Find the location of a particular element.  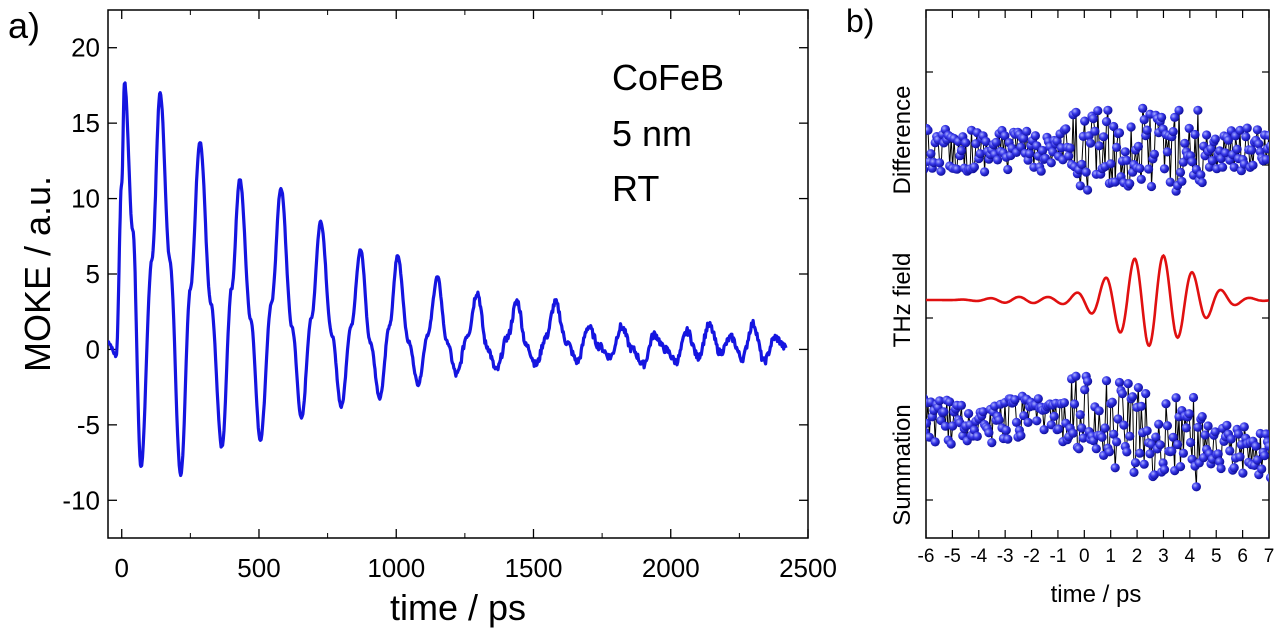

y-tick-label: 20 is located at coordinates (85, 48).